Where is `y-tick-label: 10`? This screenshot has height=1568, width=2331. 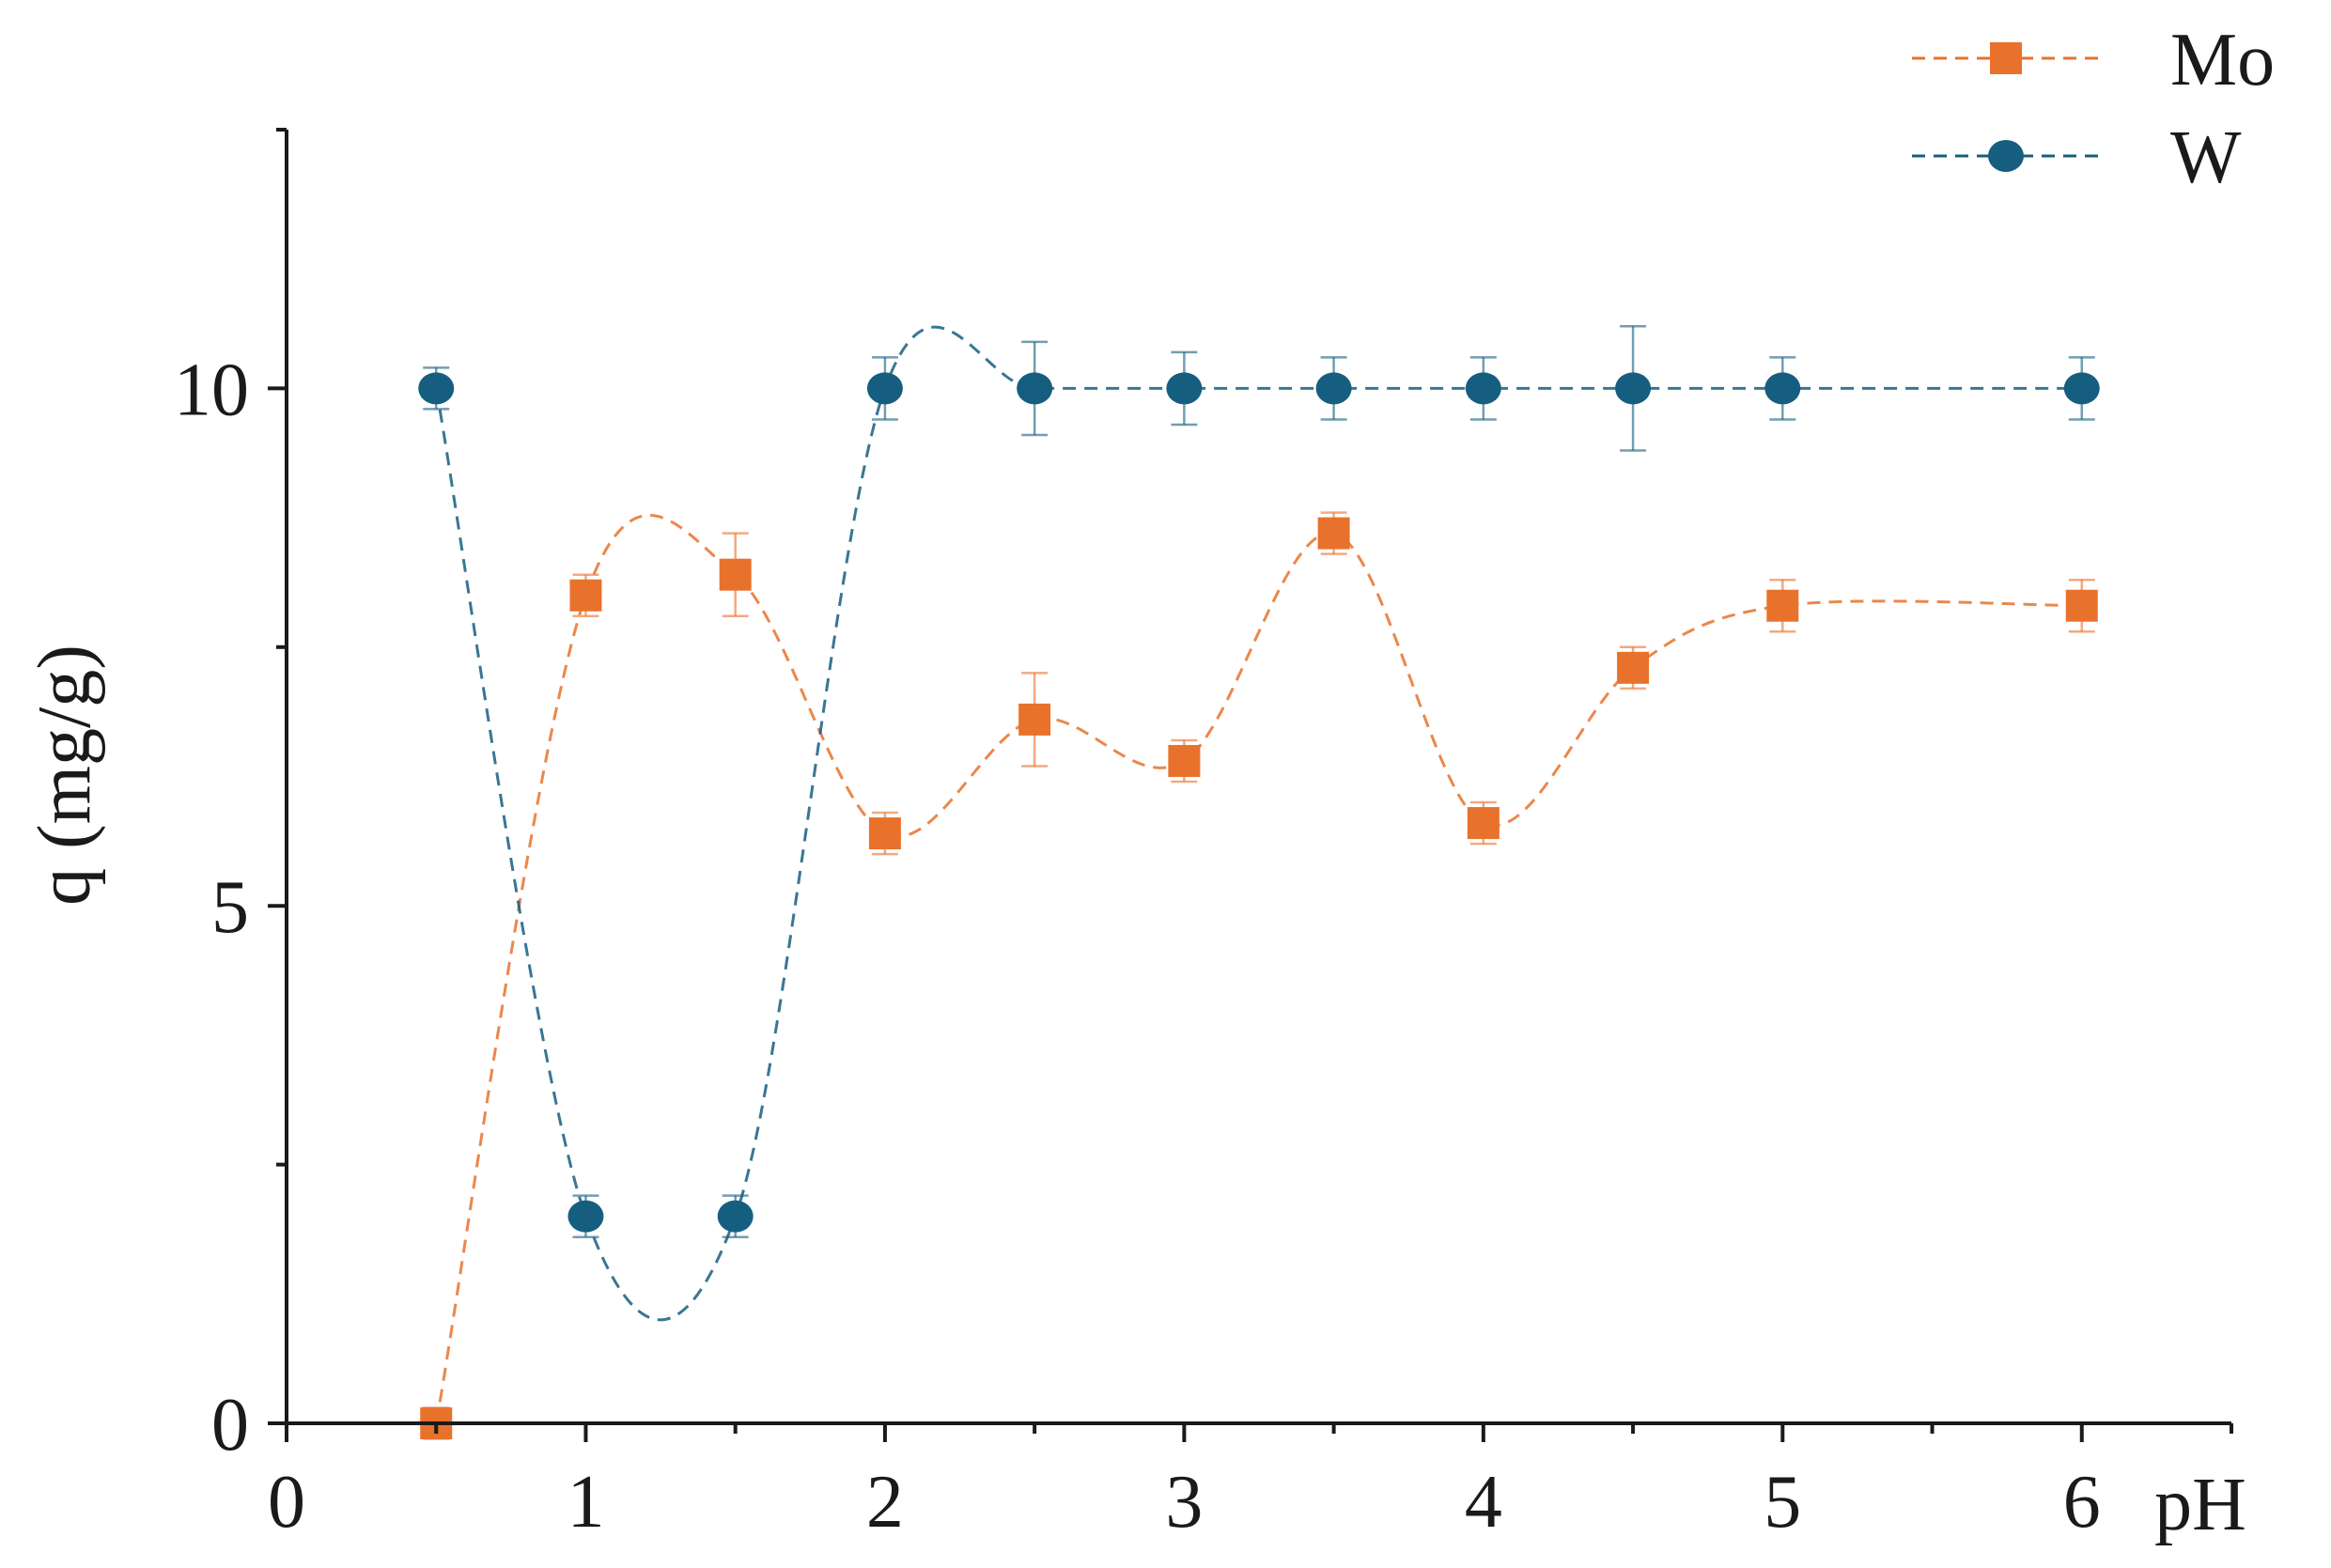
y-tick-label: 10 is located at coordinates (211, 390).